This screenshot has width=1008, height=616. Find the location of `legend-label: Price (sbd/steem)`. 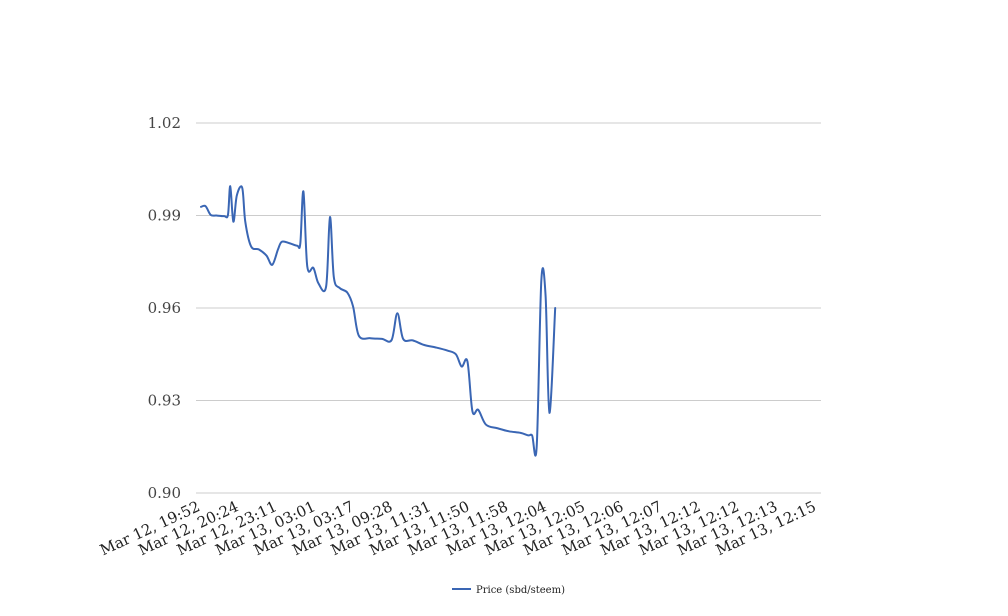

legend-label: Price (sbd/steem) is located at coordinates (520, 590).